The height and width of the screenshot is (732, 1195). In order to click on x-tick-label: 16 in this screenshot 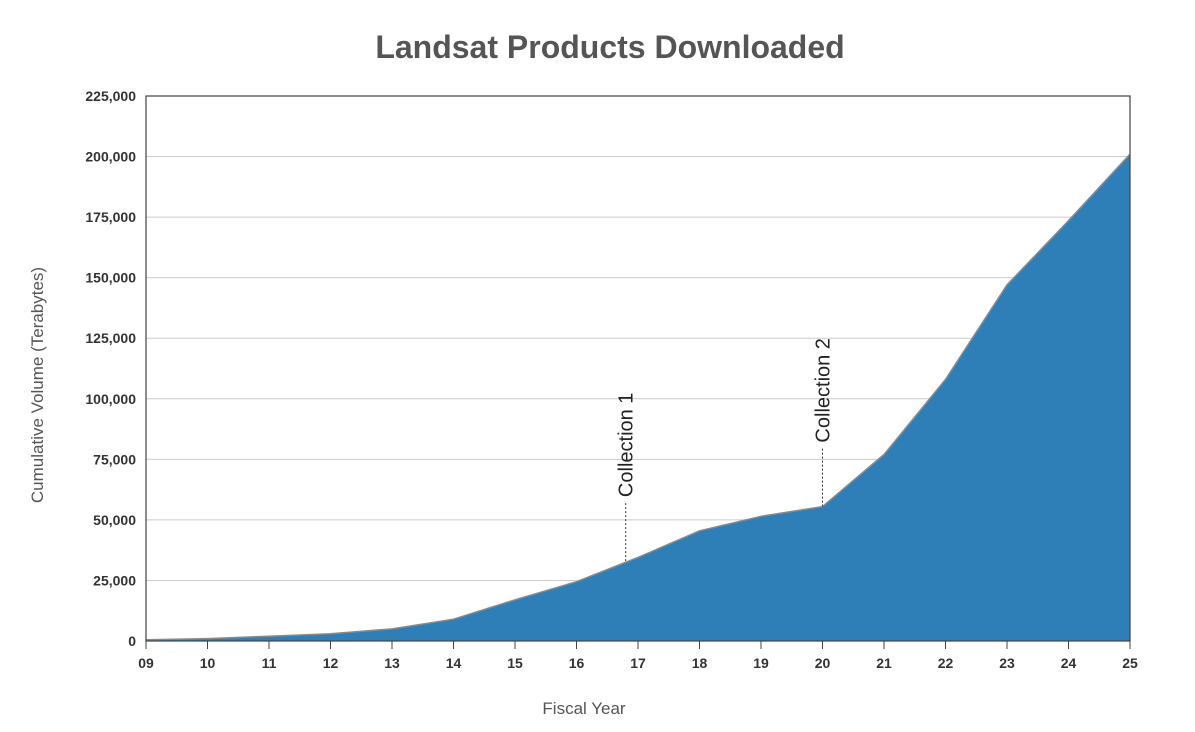, I will do `click(577, 663)`.